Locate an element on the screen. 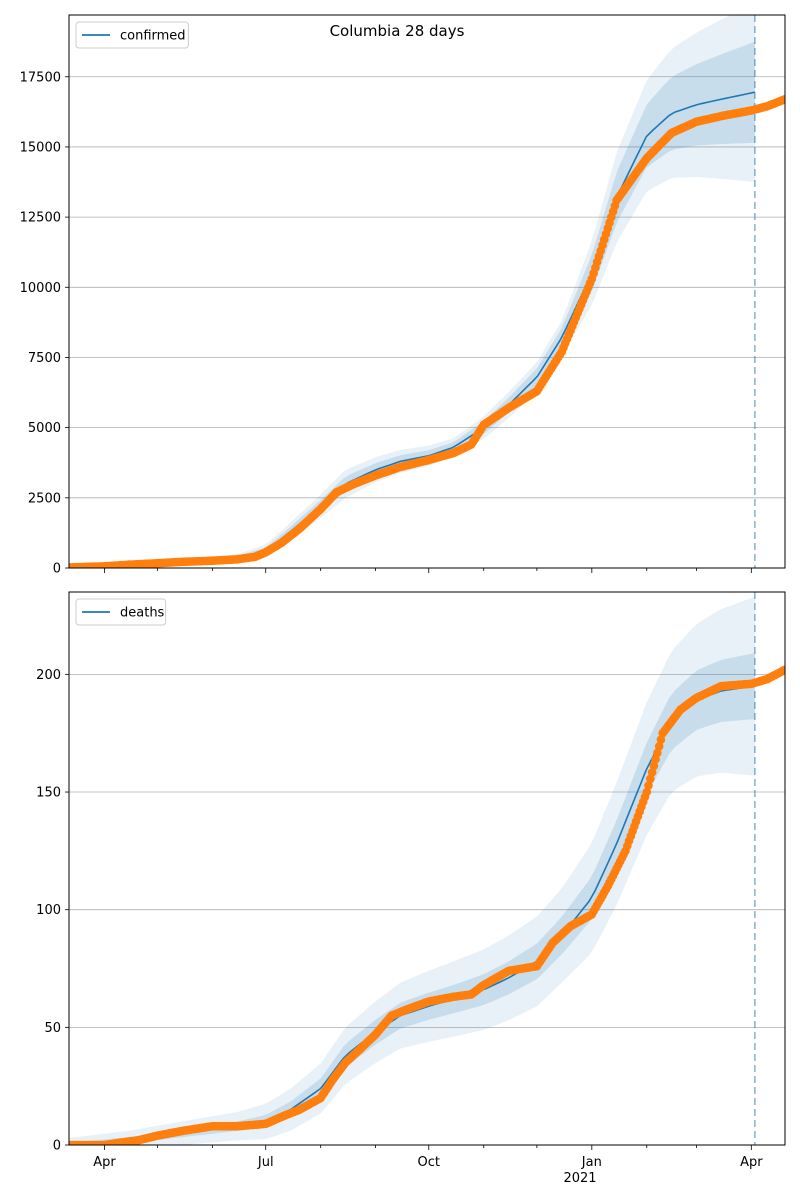  legend-label: deaths is located at coordinates (142, 613).